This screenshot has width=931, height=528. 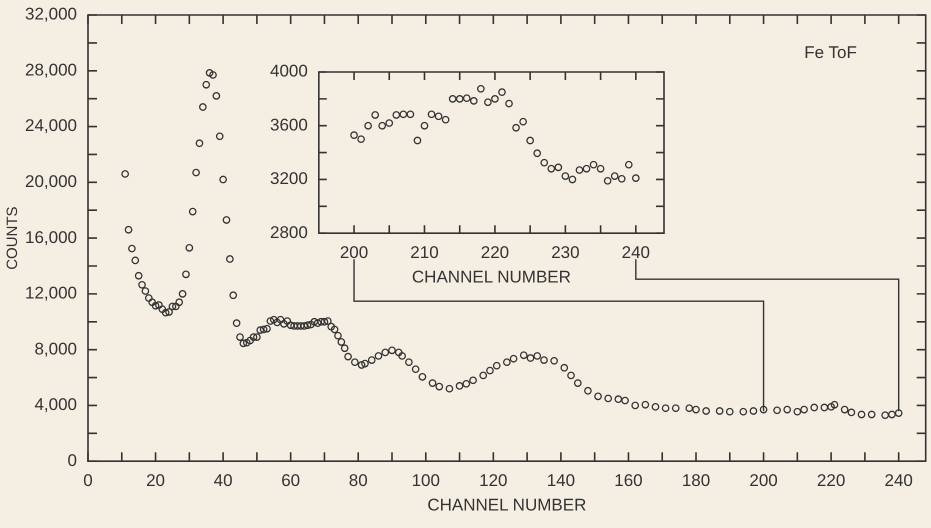 What do you see at coordinates (628, 480) in the screenshot?
I see `x-tick-label: 160` at bounding box center [628, 480].